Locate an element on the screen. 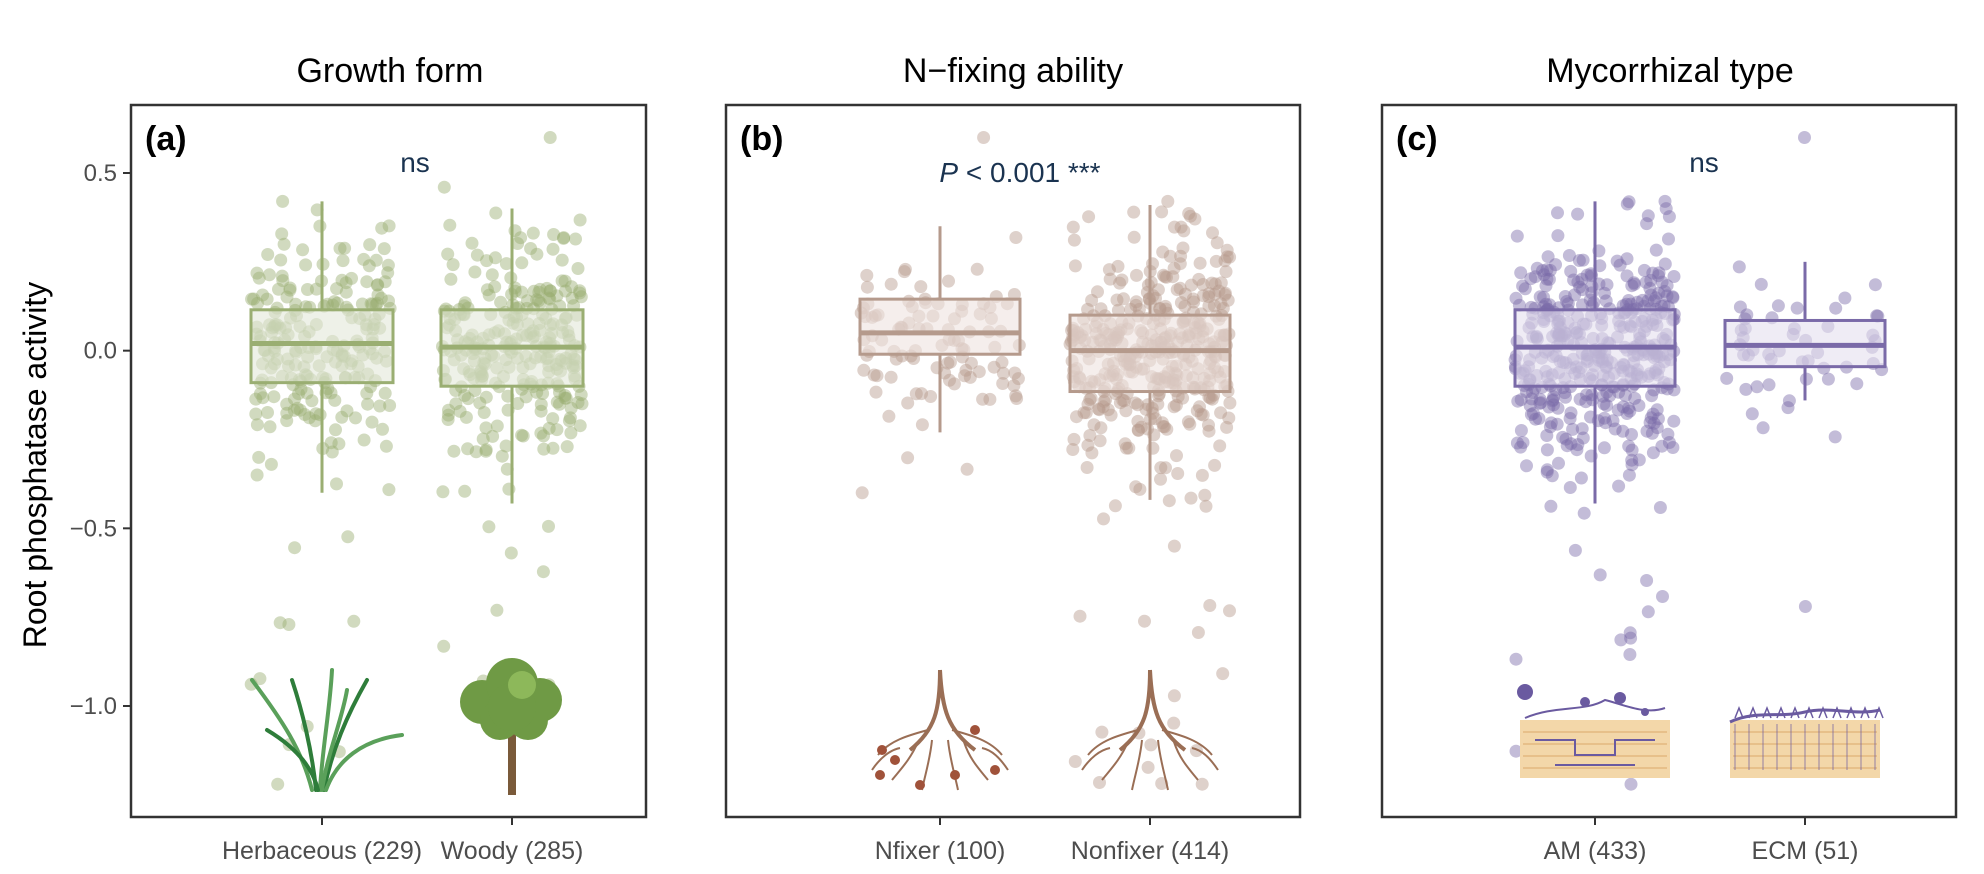 This screenshot has height=874, width=1984. jitter-points is located at coordinates (1045, 461).